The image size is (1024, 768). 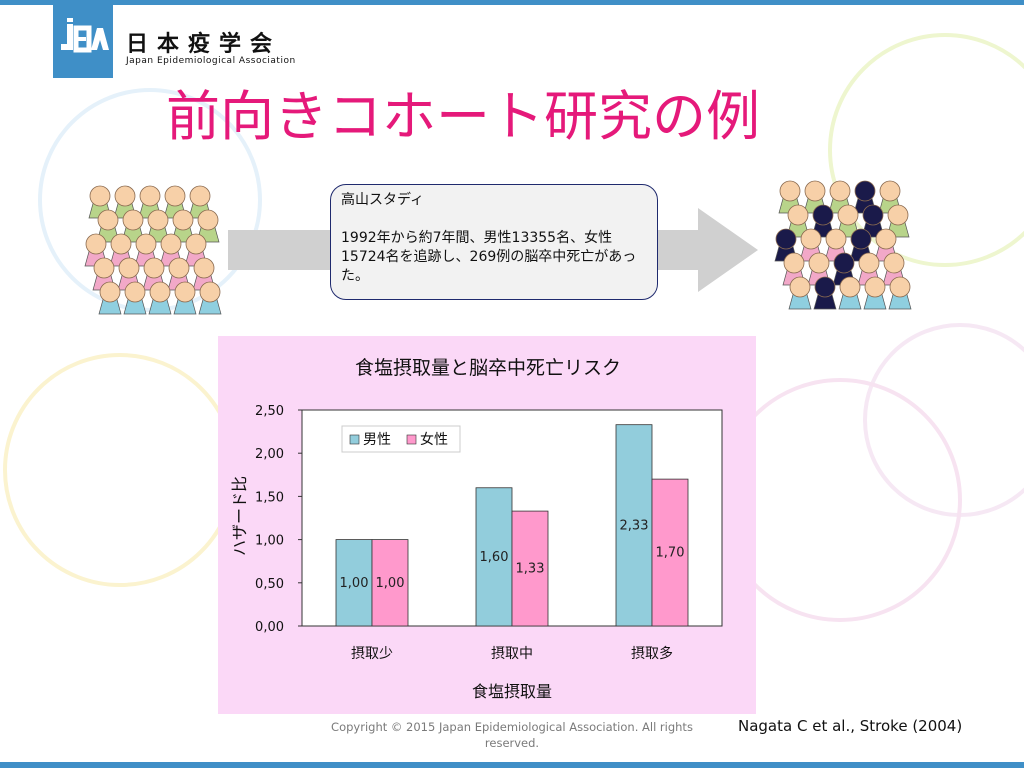 I want to click on data-label-male: 1,60, so click(x=494, y=557).